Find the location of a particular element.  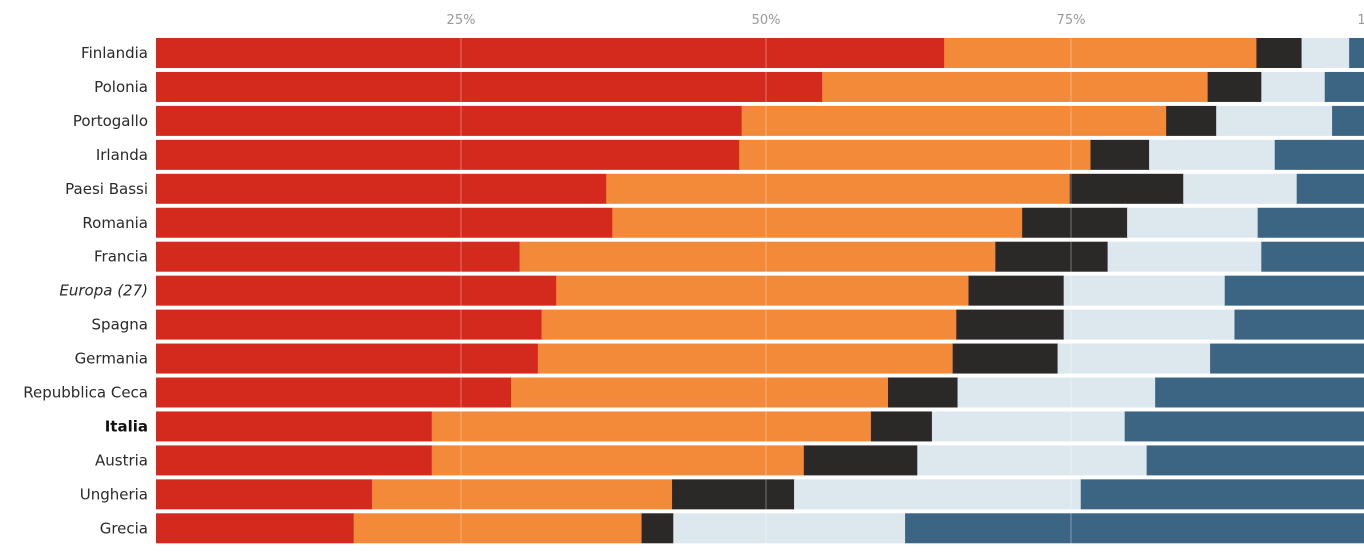

category-label: Ungheria is located at coordinates (114, 494).